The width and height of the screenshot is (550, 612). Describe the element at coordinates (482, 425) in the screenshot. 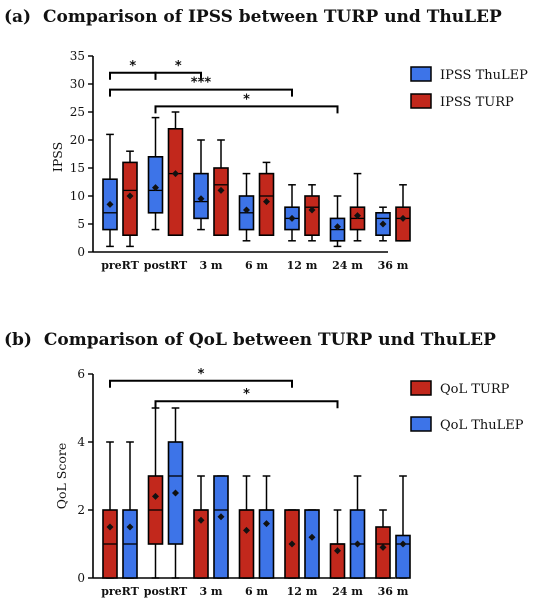

I see `legend-label-qol-thulep: QoL ThuLEP` at that location.